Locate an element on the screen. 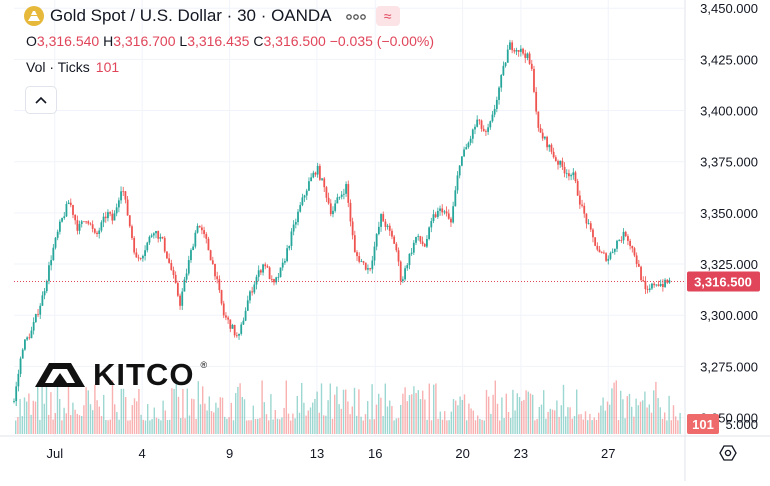  more-dots-icon is located at coordinates (355, 16).